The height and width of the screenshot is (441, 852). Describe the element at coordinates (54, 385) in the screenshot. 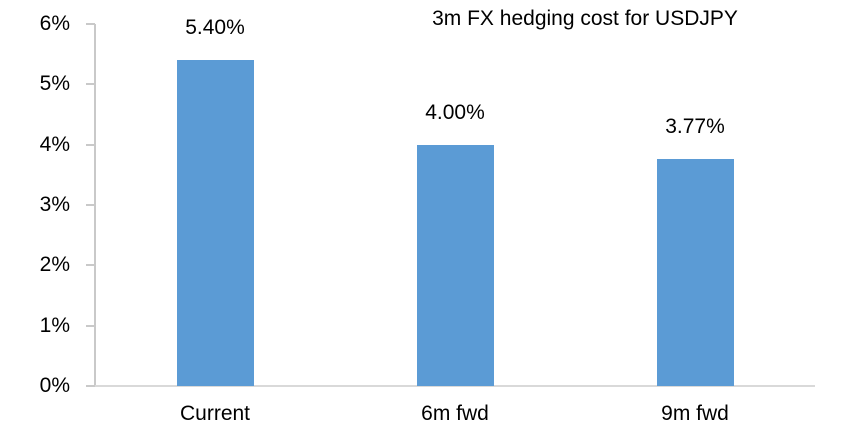

I see `y-axis-tick-label: 0%` at that location.